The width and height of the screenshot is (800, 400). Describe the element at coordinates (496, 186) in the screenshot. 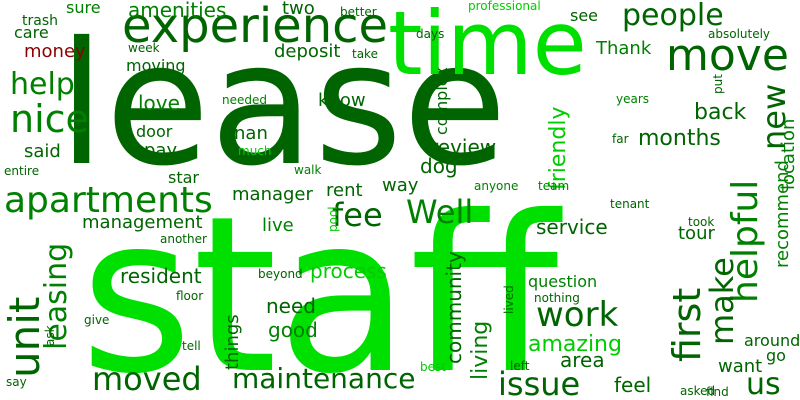

I see `word-anyone: anyone` at that location.